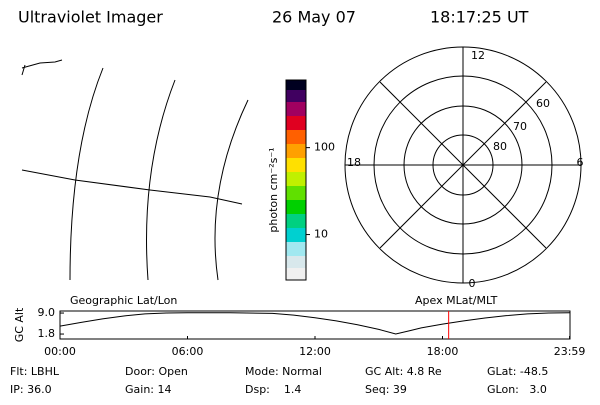  What do you see at coordinates (321, 234) in the screenshot?
I see `colorbar-tick-label: 10` at bounding box center [321, 234].